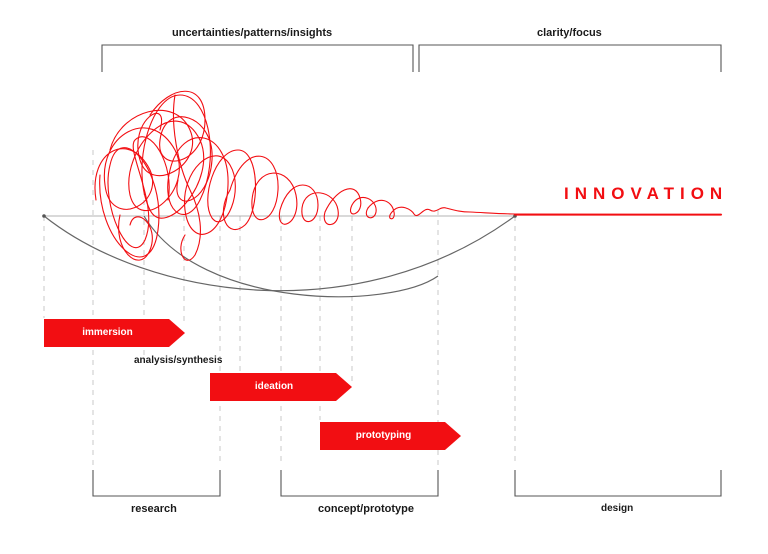 The image size is (768, 554). I want to click on bottom-bracket-research, so click(156, 483).